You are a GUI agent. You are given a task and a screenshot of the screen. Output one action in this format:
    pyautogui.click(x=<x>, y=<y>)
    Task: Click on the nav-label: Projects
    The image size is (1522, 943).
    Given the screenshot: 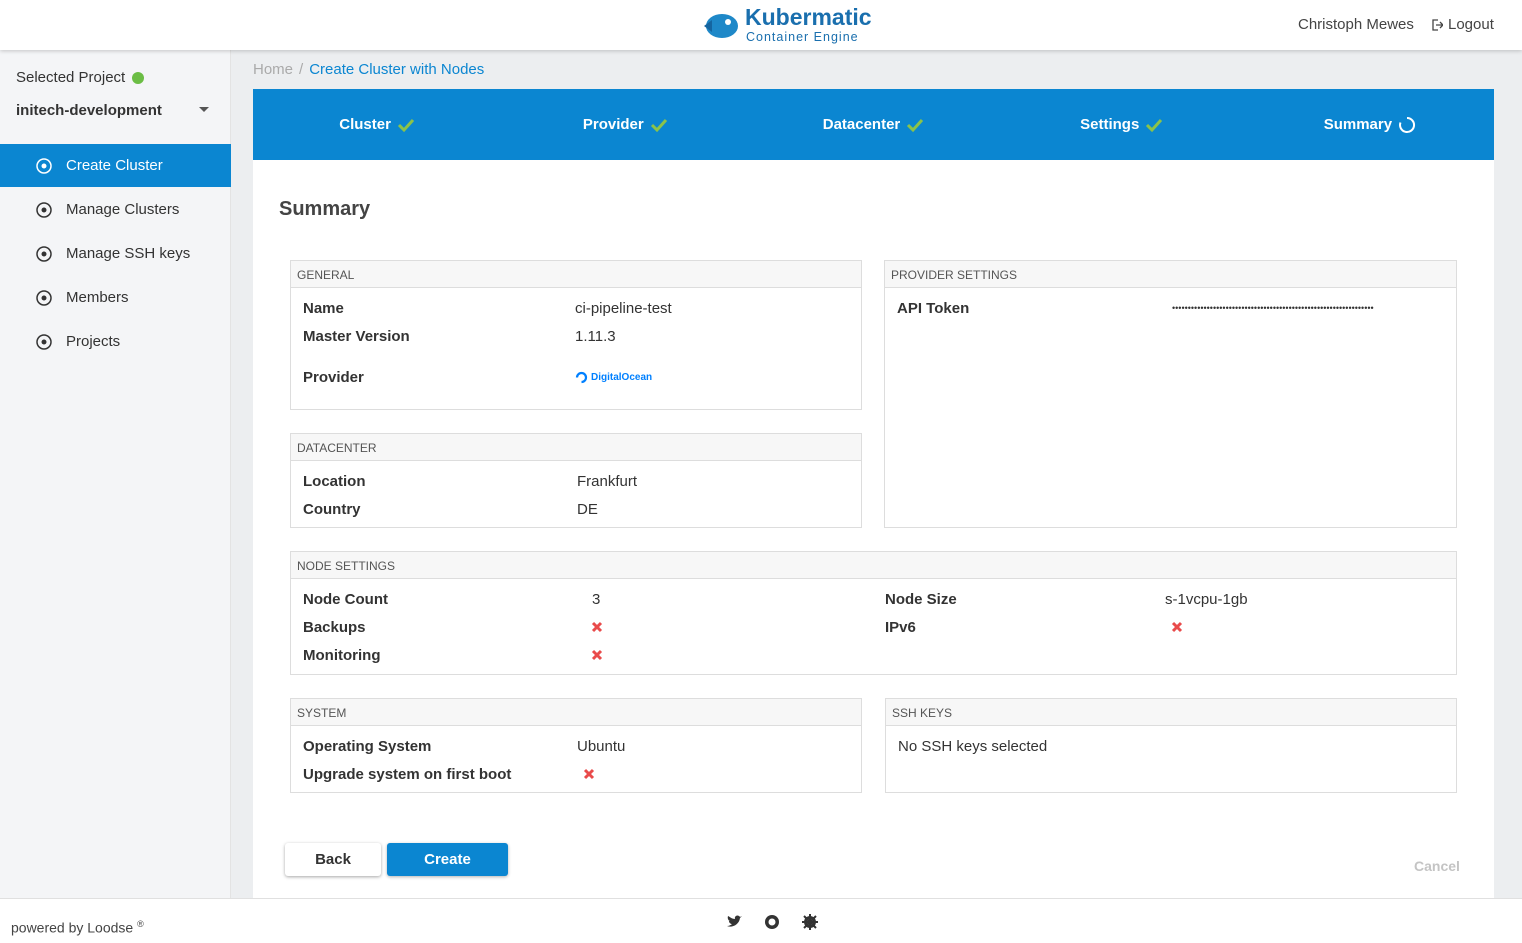 What is the action you would take?
    pyautogui.click(x=93, y=341)
    